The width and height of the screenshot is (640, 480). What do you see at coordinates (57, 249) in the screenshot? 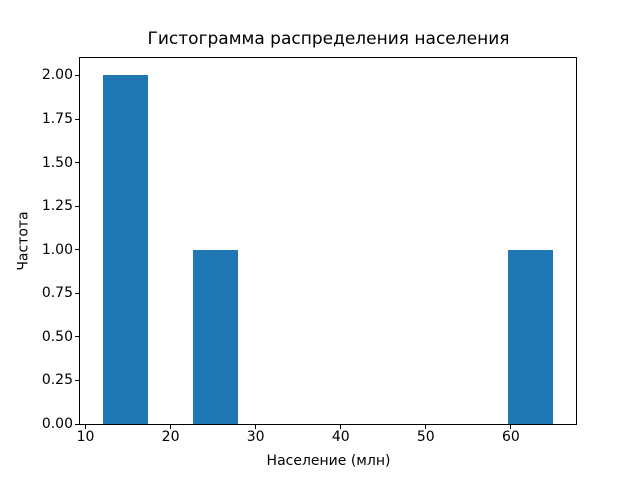
I see `y-axis-tick-label: 1.00` at bounding box center [57, 249].